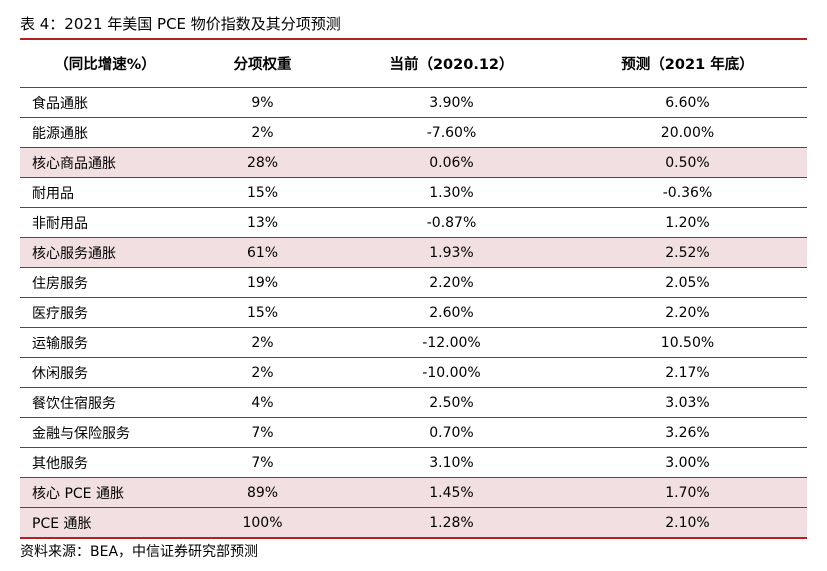  What do you see at coordinates (451, 132) in the screenshot?
I see `row-current-value: -7.60%` at bounding box center [451, 132].